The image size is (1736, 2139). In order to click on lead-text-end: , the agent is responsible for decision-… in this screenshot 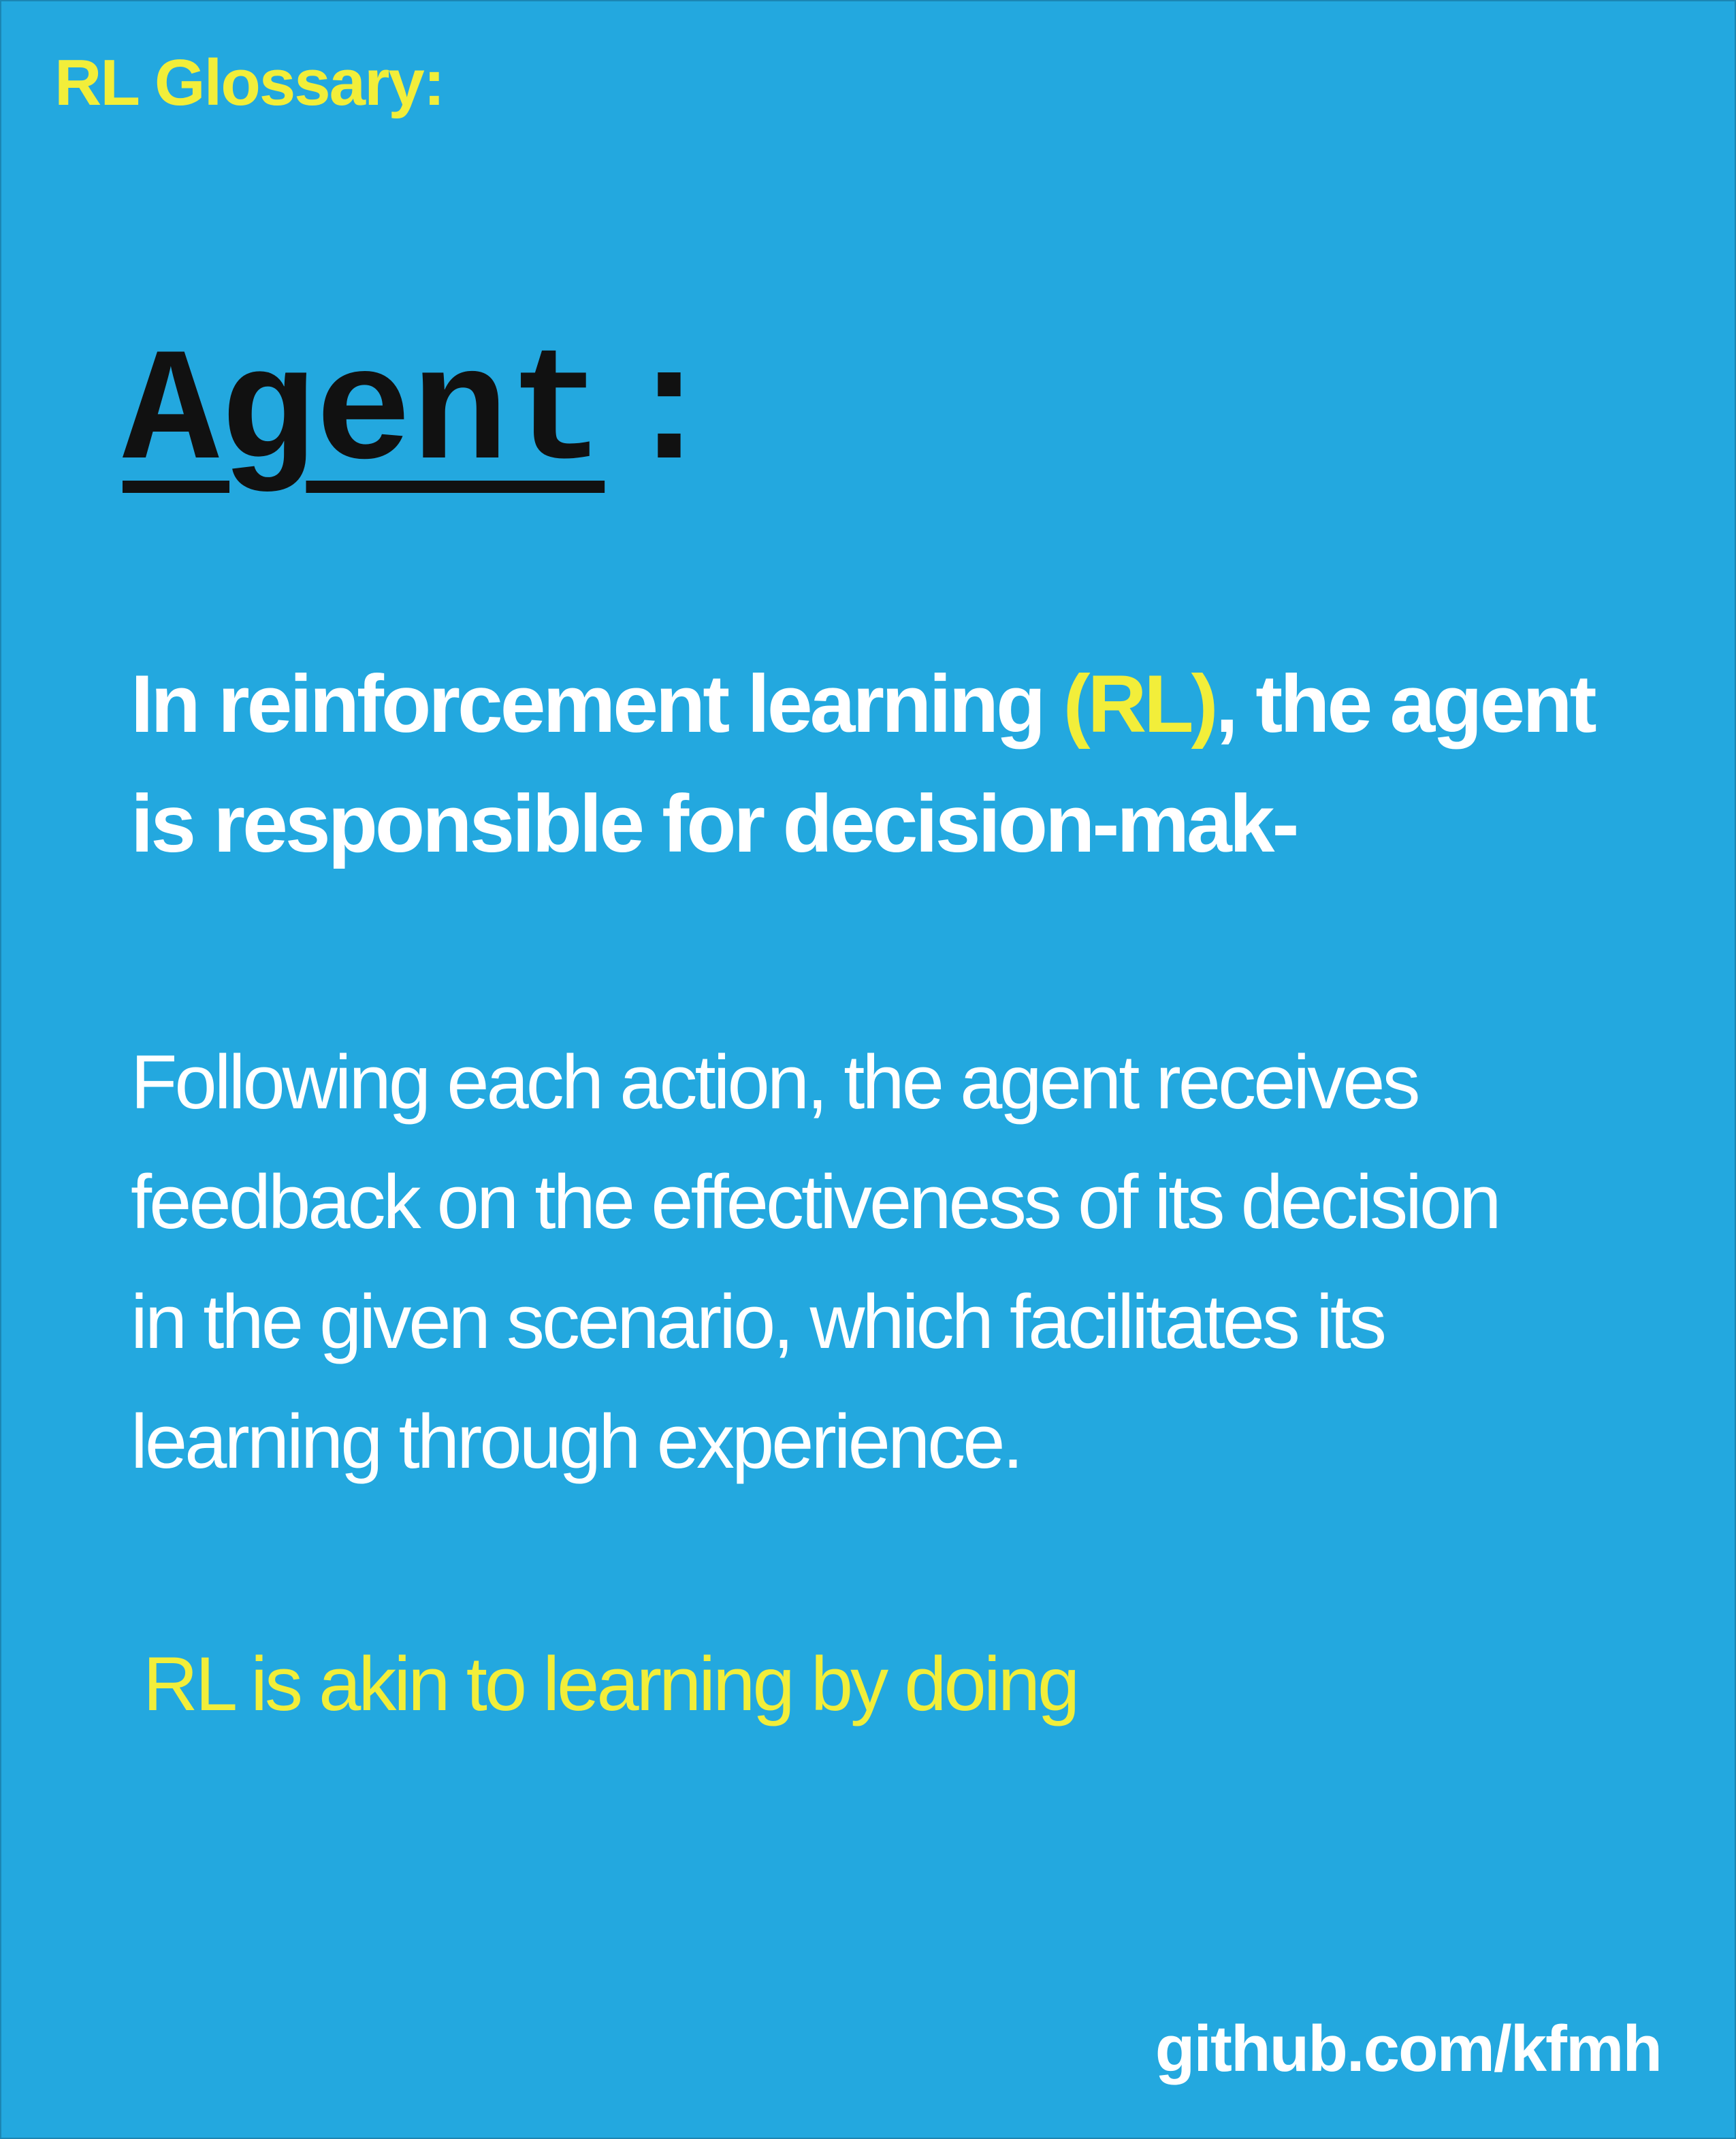, I will do `click(864, 763)`.